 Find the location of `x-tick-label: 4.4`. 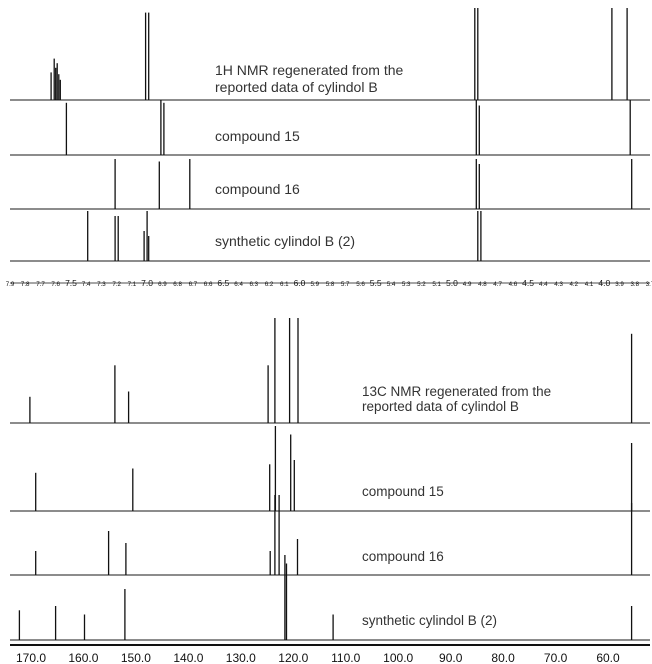

x-tick-label: 4.4 is located at coordinates (543, 284).